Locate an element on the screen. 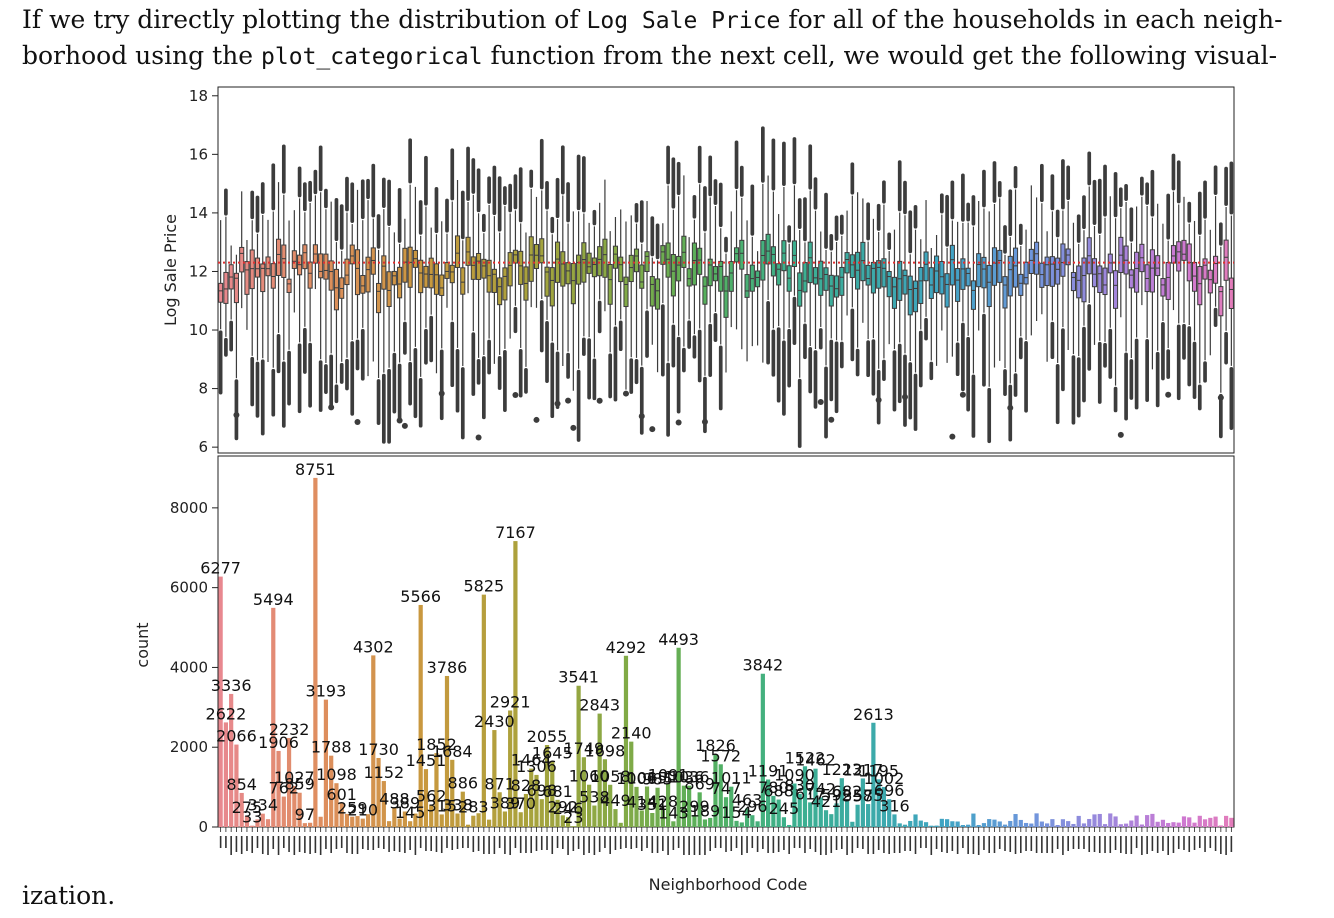 The width and height of the screenshot is (1334, 918). bar-value-label: 1462 is located at coordinates (815, 760).